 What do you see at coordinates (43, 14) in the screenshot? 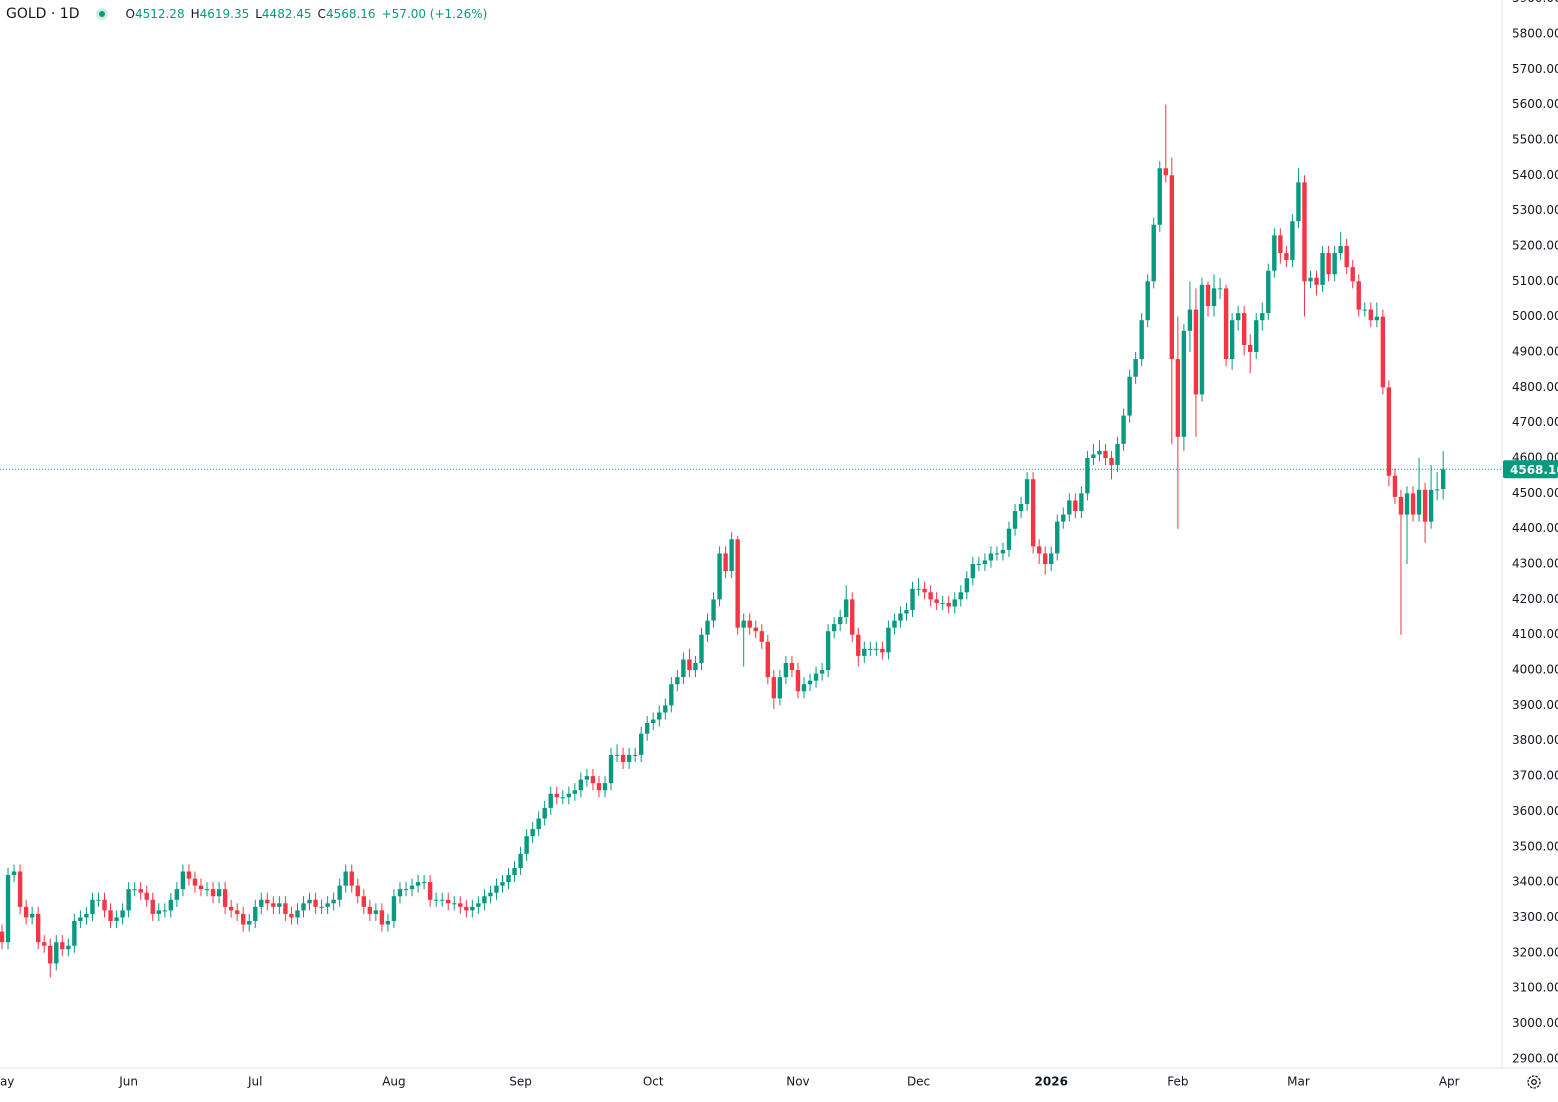
I see `symbol: GOLD · 1D` at bounding box center [43, 14].